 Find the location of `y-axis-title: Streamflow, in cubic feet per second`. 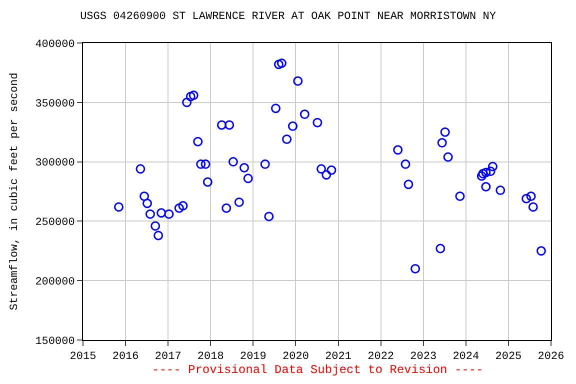

y-axis-title: Streamflow, in cubic feet per second is located at coordinates (14, 191).